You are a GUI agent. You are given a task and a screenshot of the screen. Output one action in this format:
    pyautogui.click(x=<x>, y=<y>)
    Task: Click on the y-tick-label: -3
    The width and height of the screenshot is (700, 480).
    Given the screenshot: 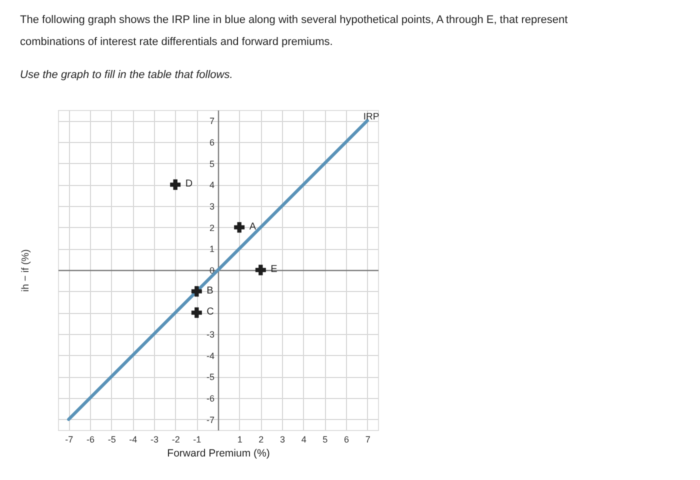 What is the action you would take?
    pyautogui.click(x=210, y=335)
    